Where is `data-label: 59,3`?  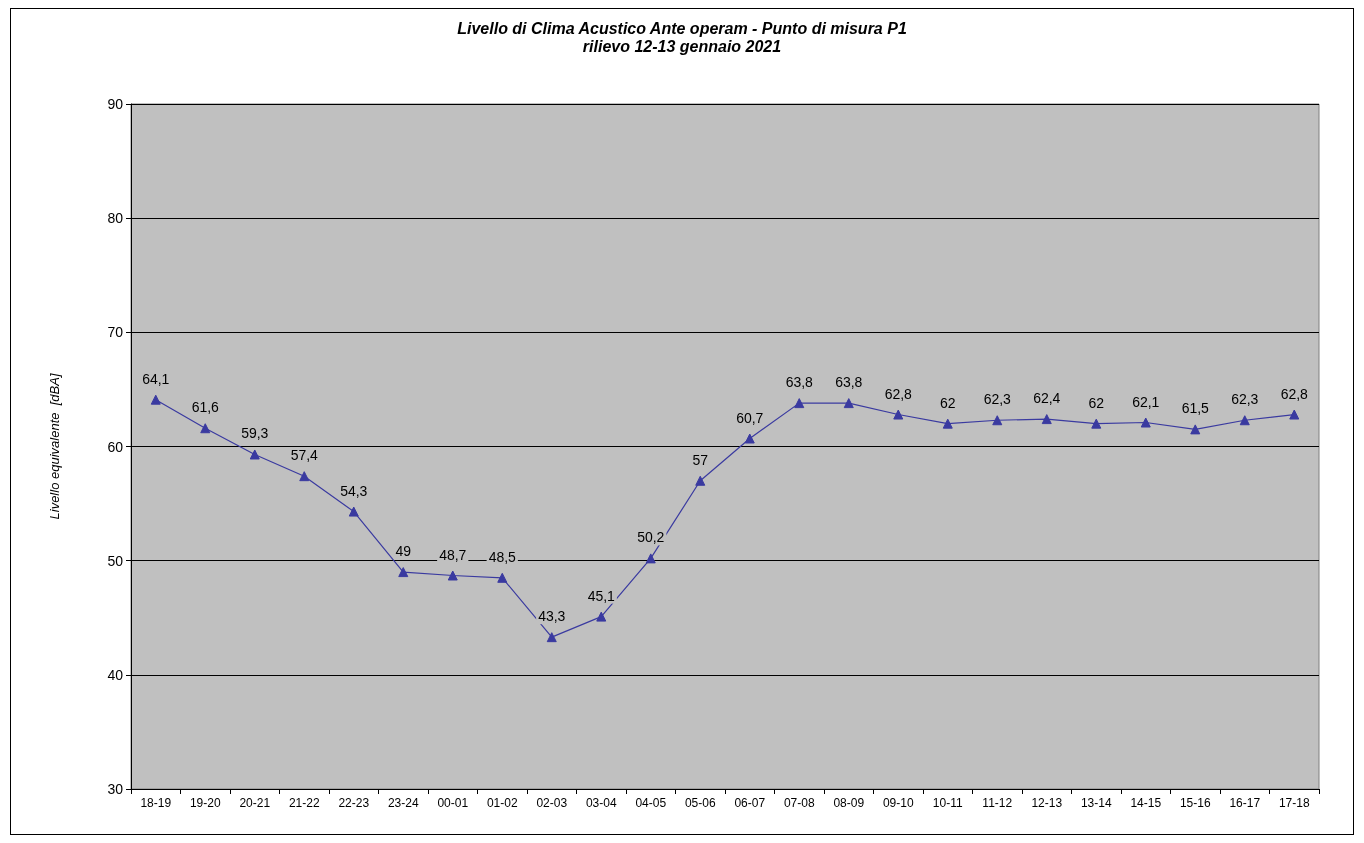
data-label: 59,3 is located at coordinates (255, 433).